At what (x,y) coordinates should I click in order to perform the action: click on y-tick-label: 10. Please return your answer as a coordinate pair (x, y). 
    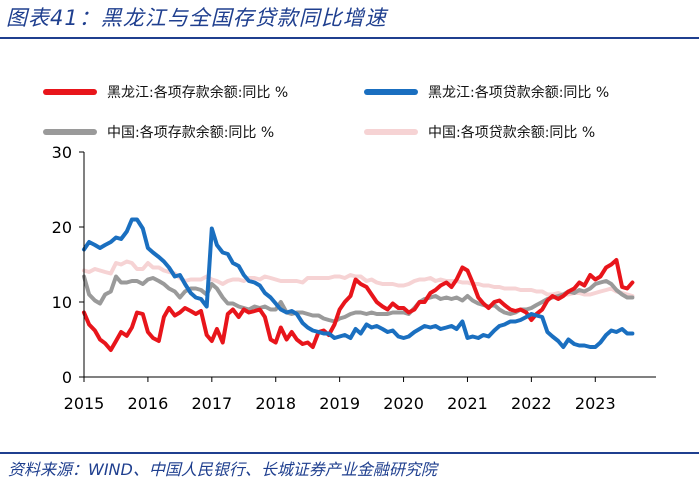
    Looking at the image, I should click on (62, 302).